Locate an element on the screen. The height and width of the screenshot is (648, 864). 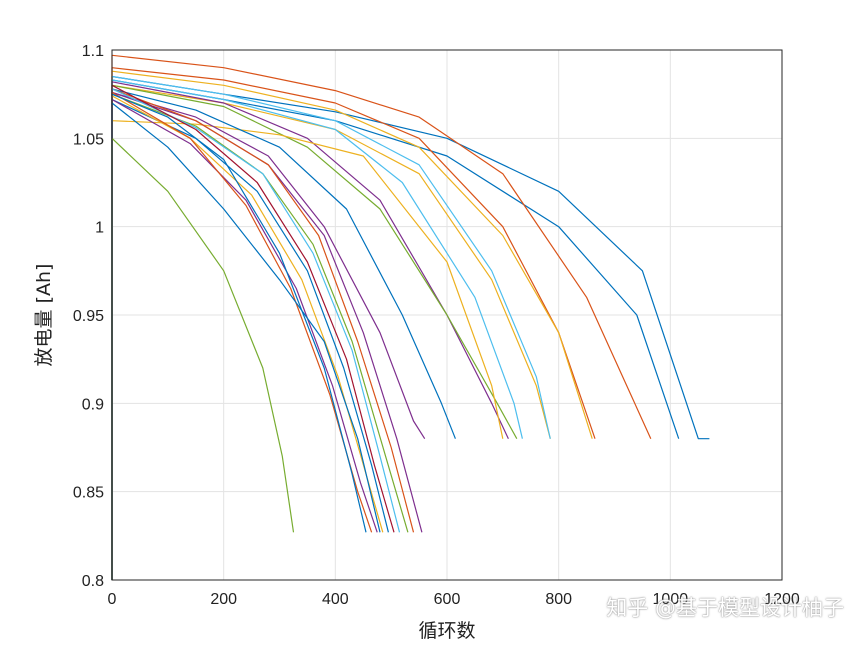
x-tick-label: 200 is located at coordinates (223, 599).